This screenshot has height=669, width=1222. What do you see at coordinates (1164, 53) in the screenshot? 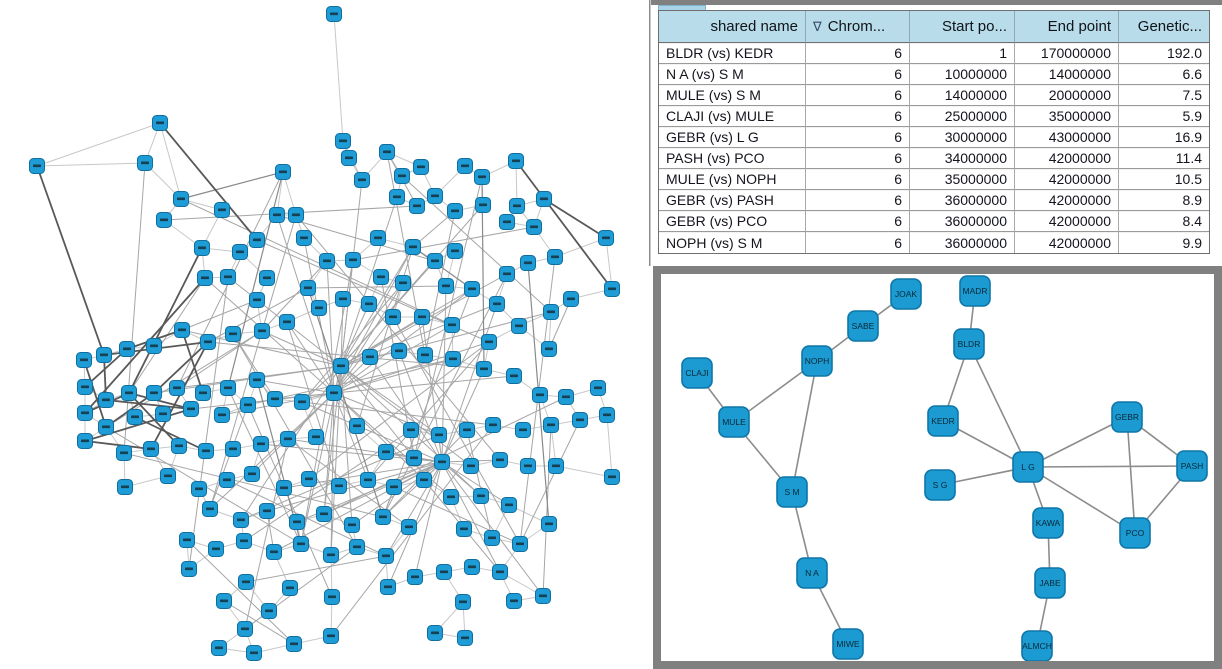
I see `table-cell: 192.0` at bounding box center [1164, 53].